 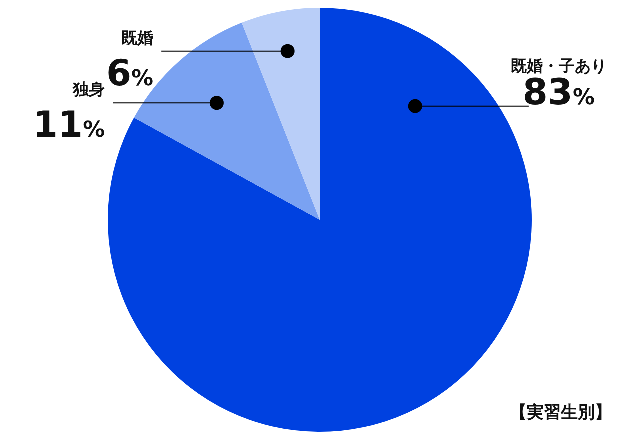 I want to click on data-label: 11%, so click(x=69, y=125).